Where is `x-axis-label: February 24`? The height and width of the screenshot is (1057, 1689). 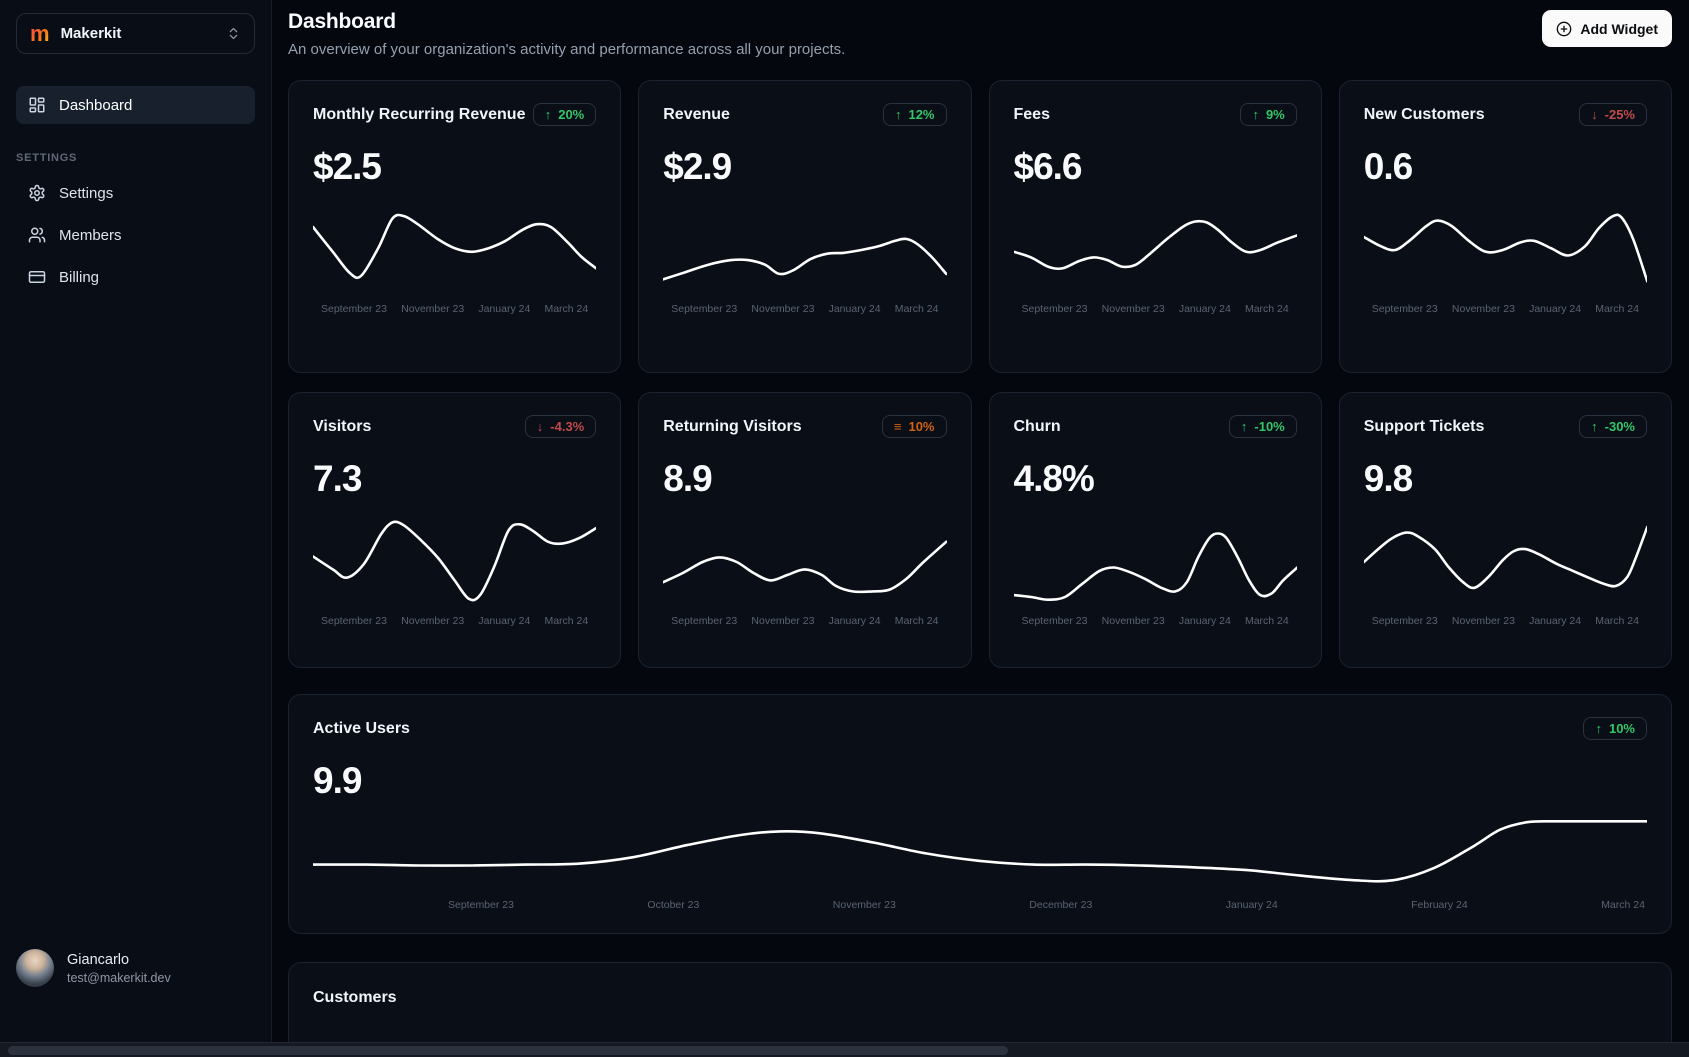 x-axis-label: February 24 is located at coordinates (1439, 905).